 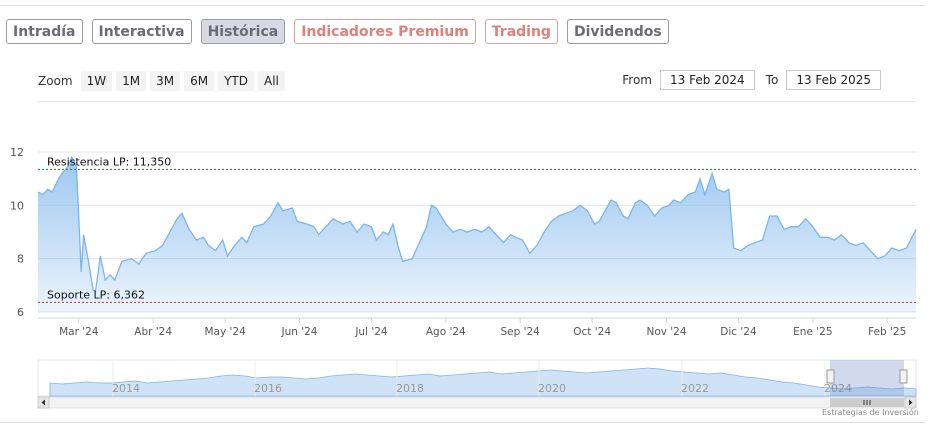 I want to click on x-tick-label: Nov '24, so click(x=666, y=332).